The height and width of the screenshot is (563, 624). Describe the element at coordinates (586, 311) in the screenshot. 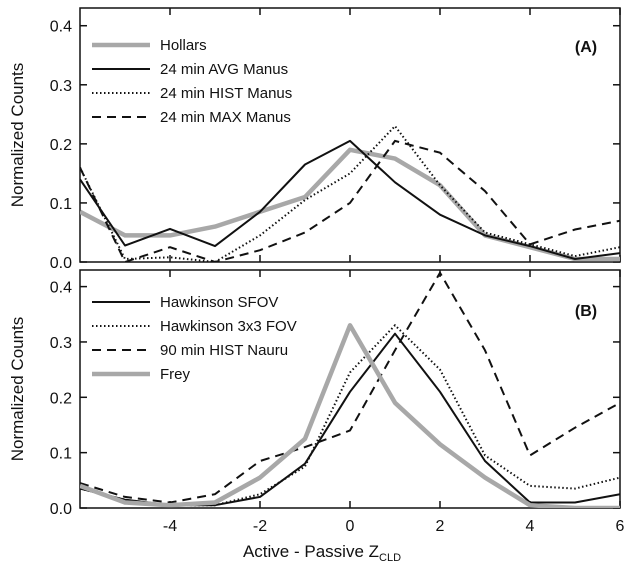

I see `panel-label: (B)` at that location.